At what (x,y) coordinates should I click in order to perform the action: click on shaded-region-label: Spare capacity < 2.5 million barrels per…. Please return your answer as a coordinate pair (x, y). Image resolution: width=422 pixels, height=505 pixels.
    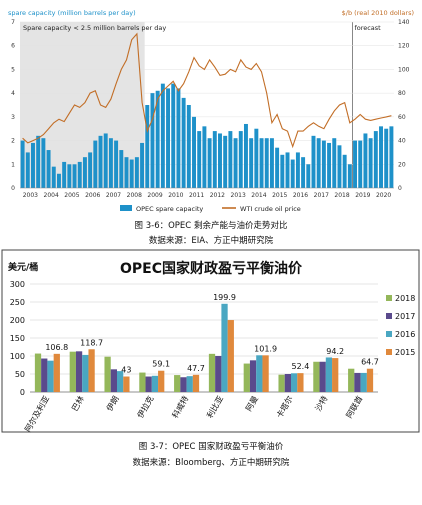
    Looking at the image, I should click on (94, 28).